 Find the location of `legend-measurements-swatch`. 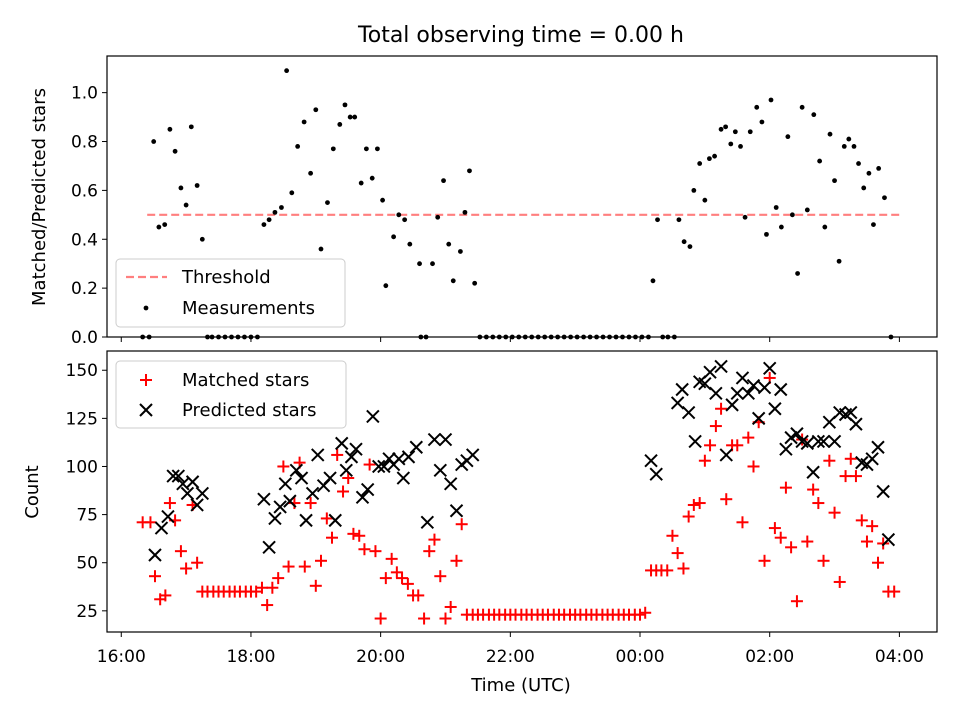

legend-measurements-swatch is located at coordinates (146, 308).